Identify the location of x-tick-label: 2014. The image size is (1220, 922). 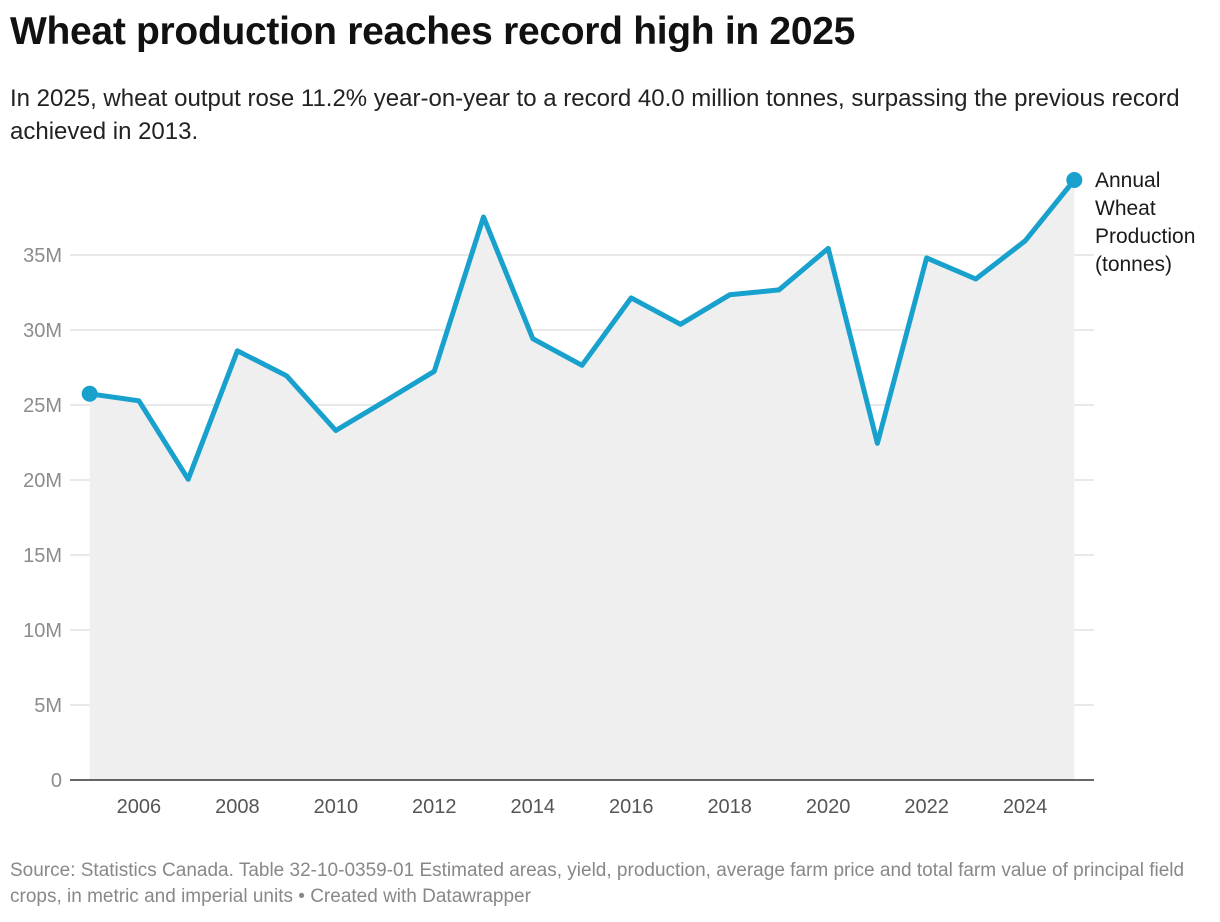
(533, 807).